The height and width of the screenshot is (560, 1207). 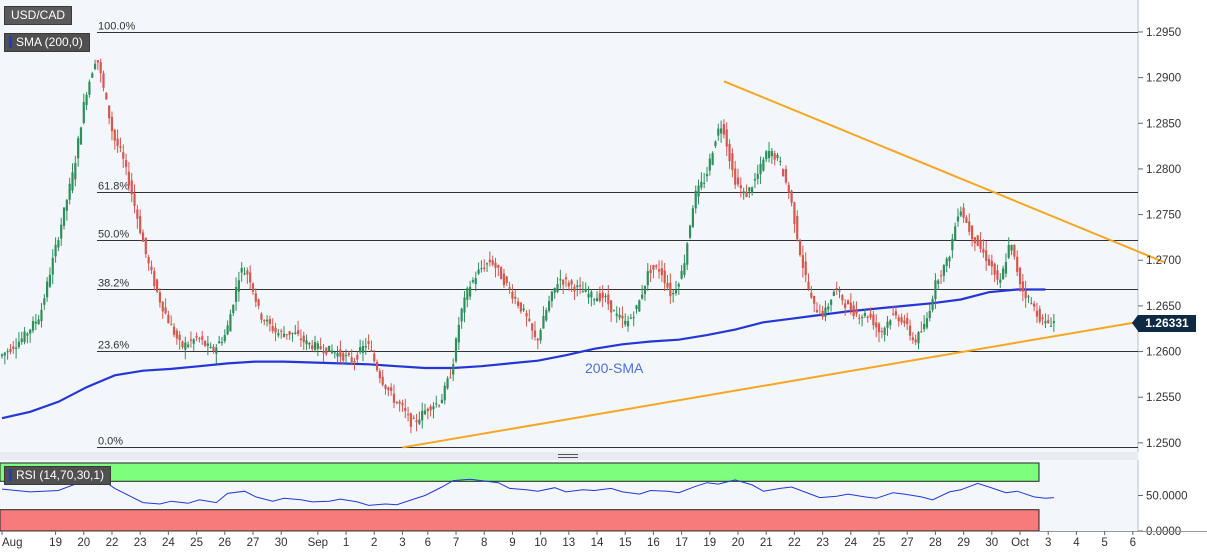 I want to click on fib-label: 23.6%, so click(x=113, y=346).